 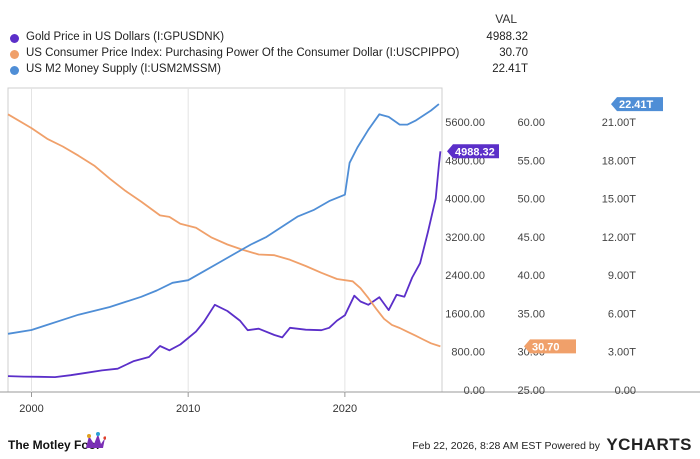 What do you see at coordinates (619, 238) in the screenshot?
I see `m2-axis-tick-label: 12.00T` at bounding box center [619, 238].